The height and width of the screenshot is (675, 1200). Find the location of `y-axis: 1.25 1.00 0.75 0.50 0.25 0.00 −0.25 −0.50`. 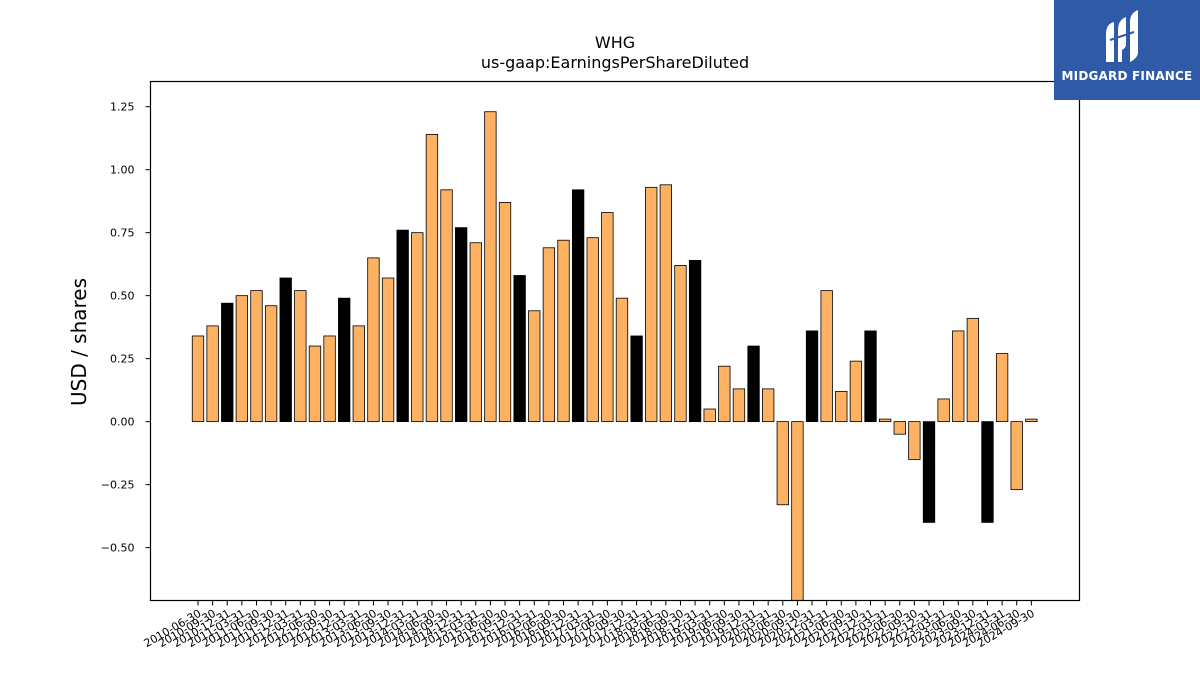

y-axis: 1.25 1.00 0.75 0.50 0.25 0.00 −0.25 −0.50 is located at coordinates (126, 328).